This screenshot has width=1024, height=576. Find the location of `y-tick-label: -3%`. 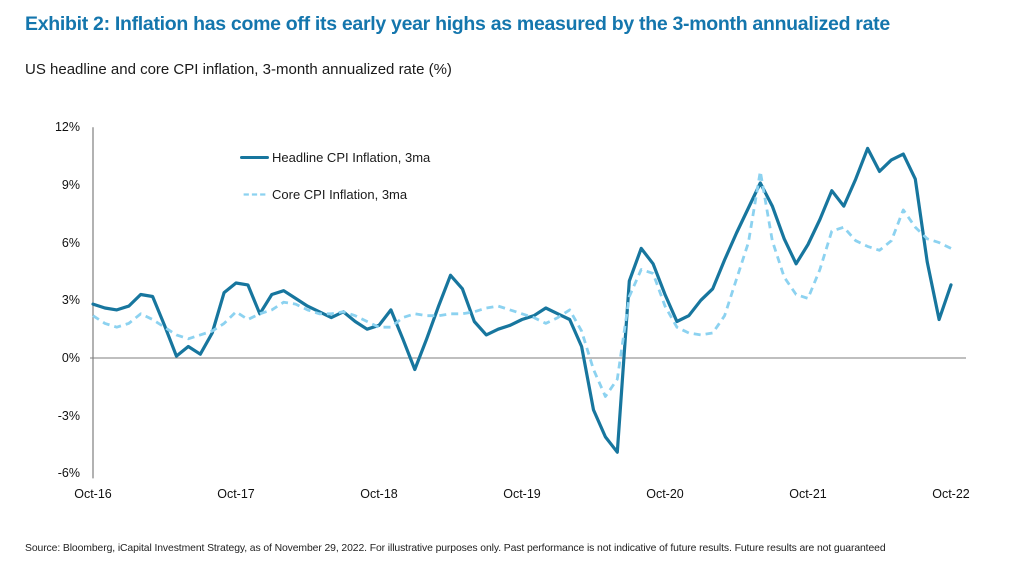

y-tick-label: -3% is located at coordinates (68, 416).